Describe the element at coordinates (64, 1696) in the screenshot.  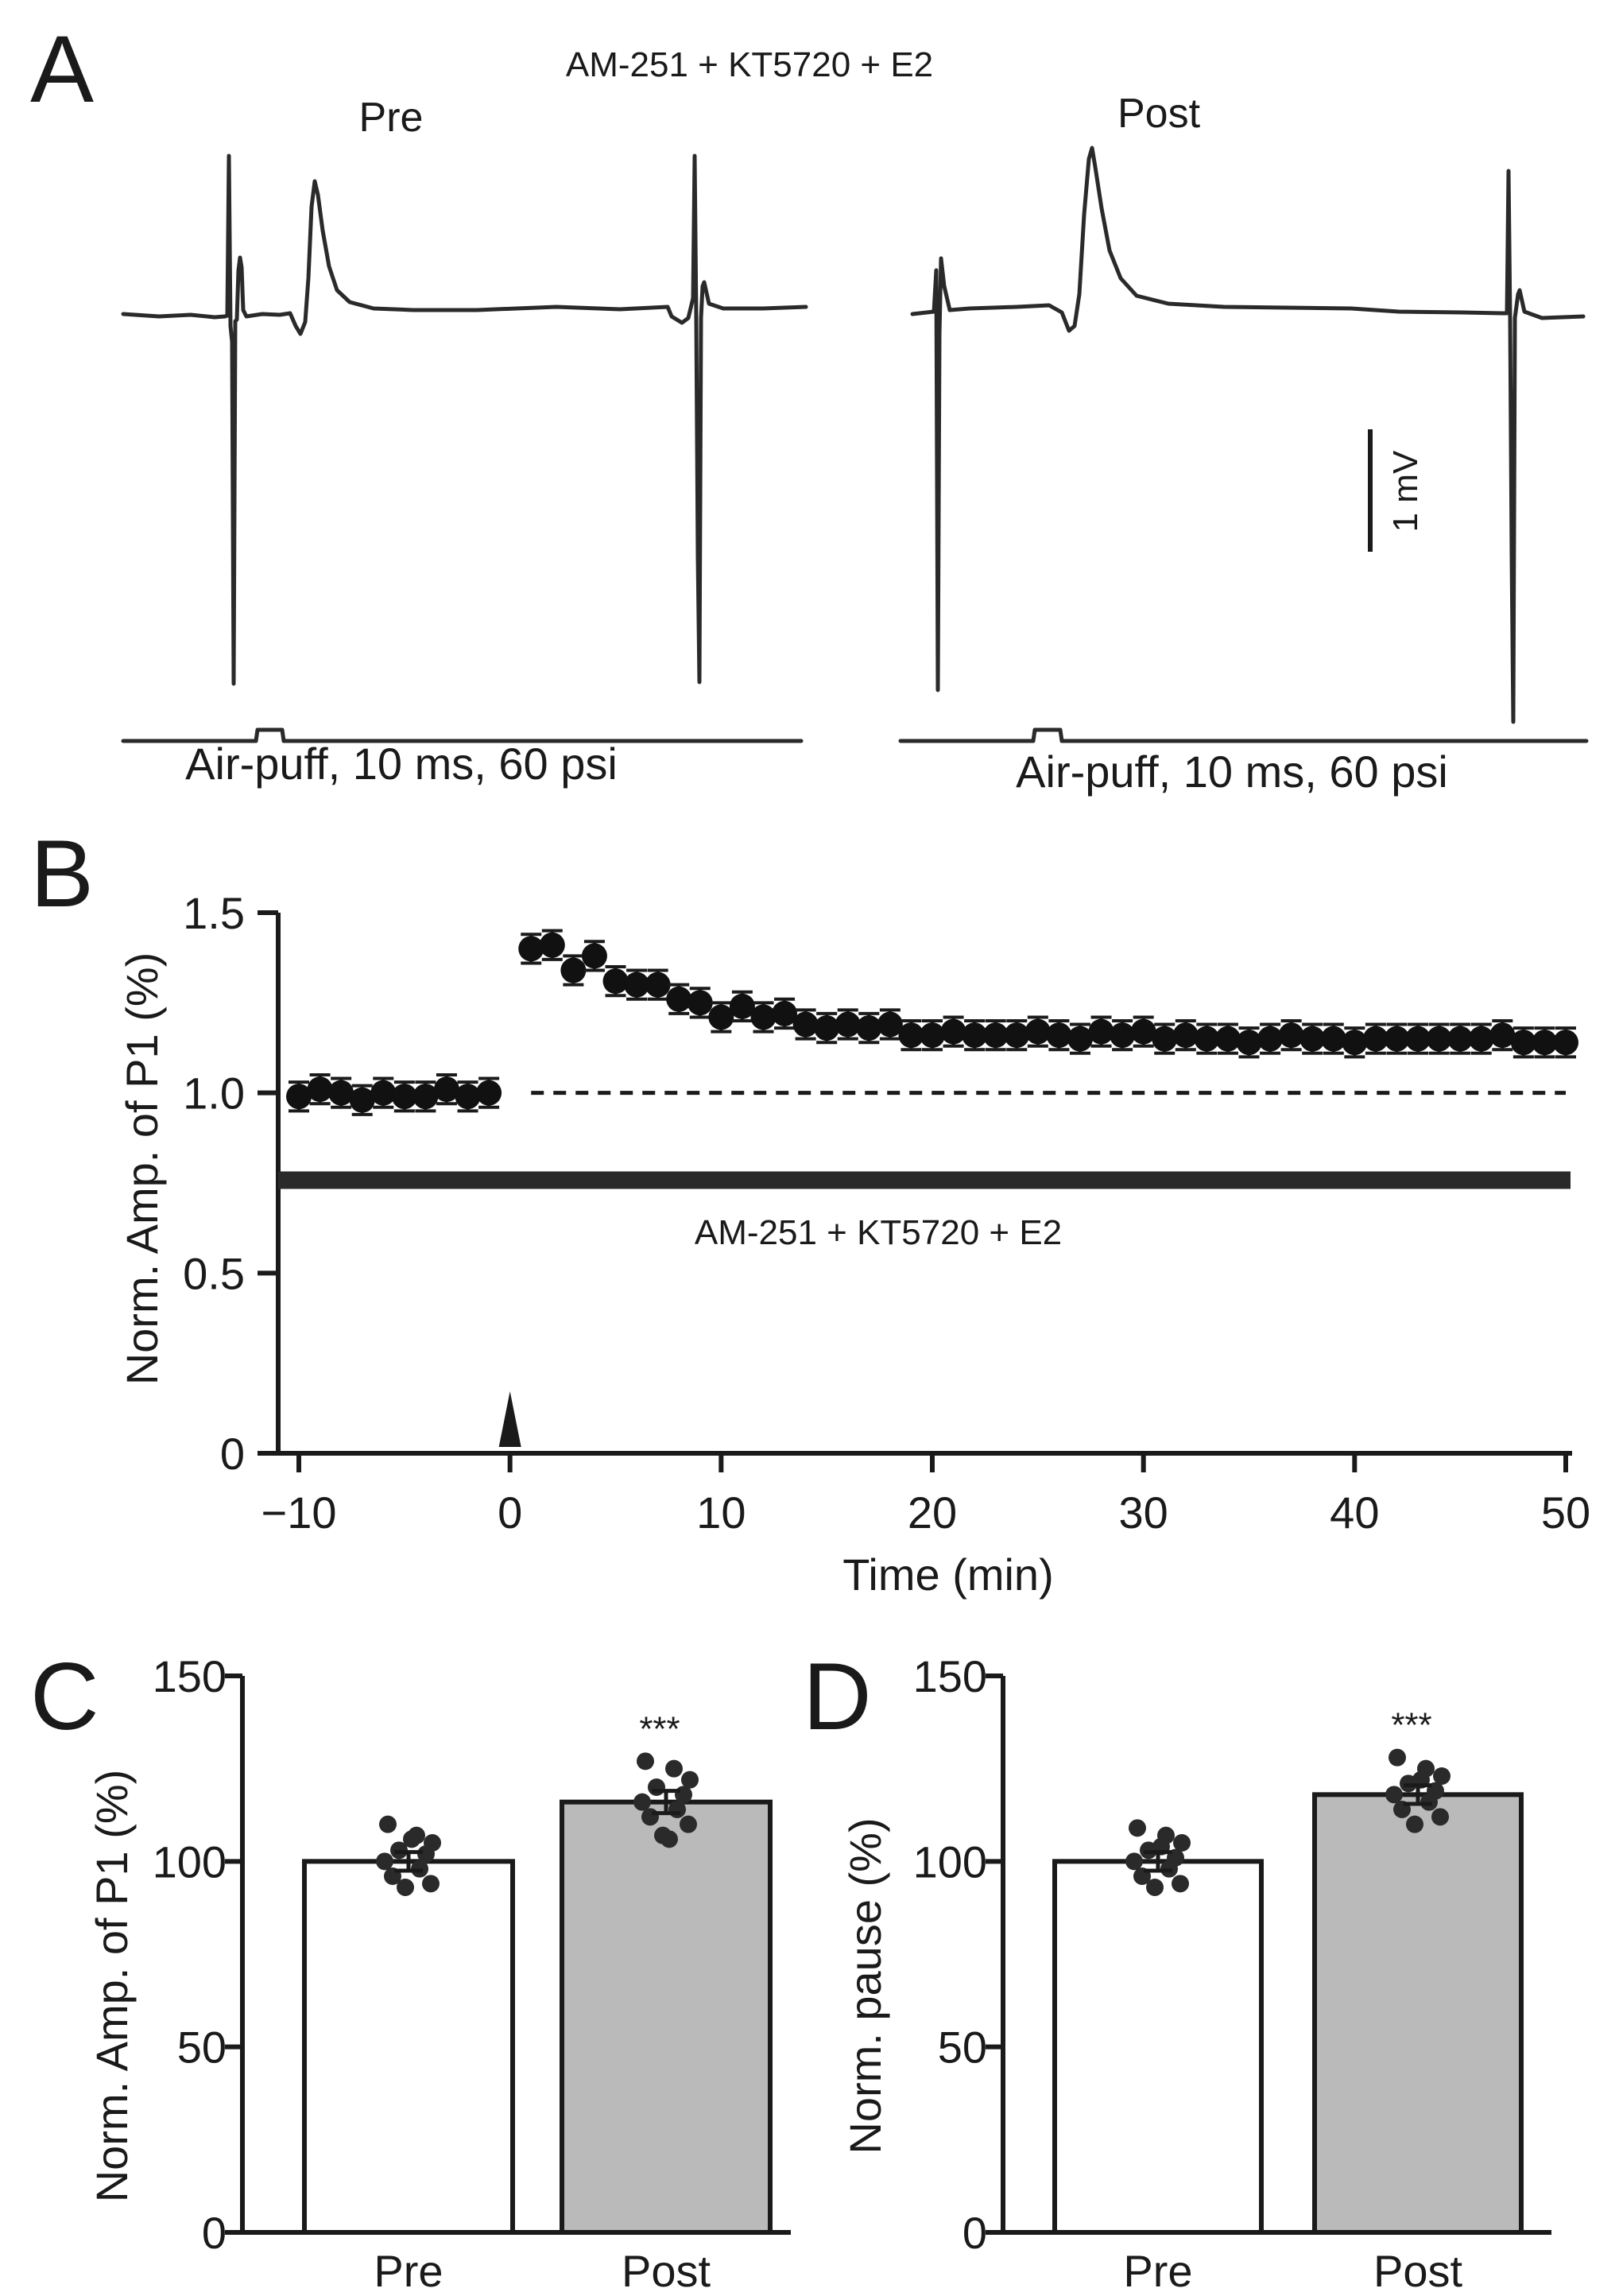
I see `panel-letter-c: C` at that location.